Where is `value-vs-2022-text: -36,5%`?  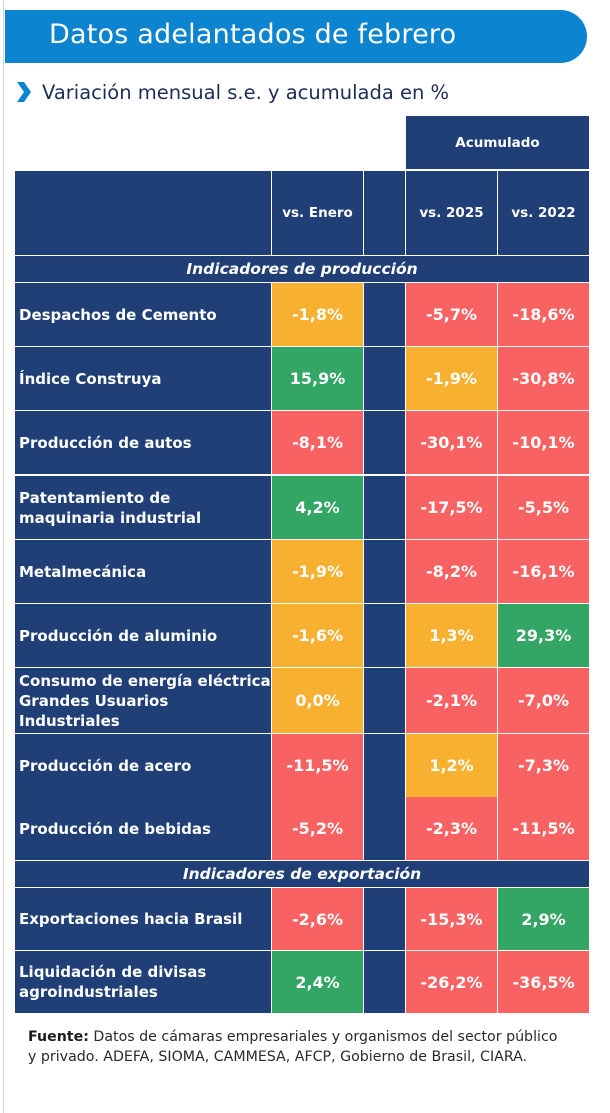
value-vs-2022-text: -36,5% is located at coordinates (543, 982).